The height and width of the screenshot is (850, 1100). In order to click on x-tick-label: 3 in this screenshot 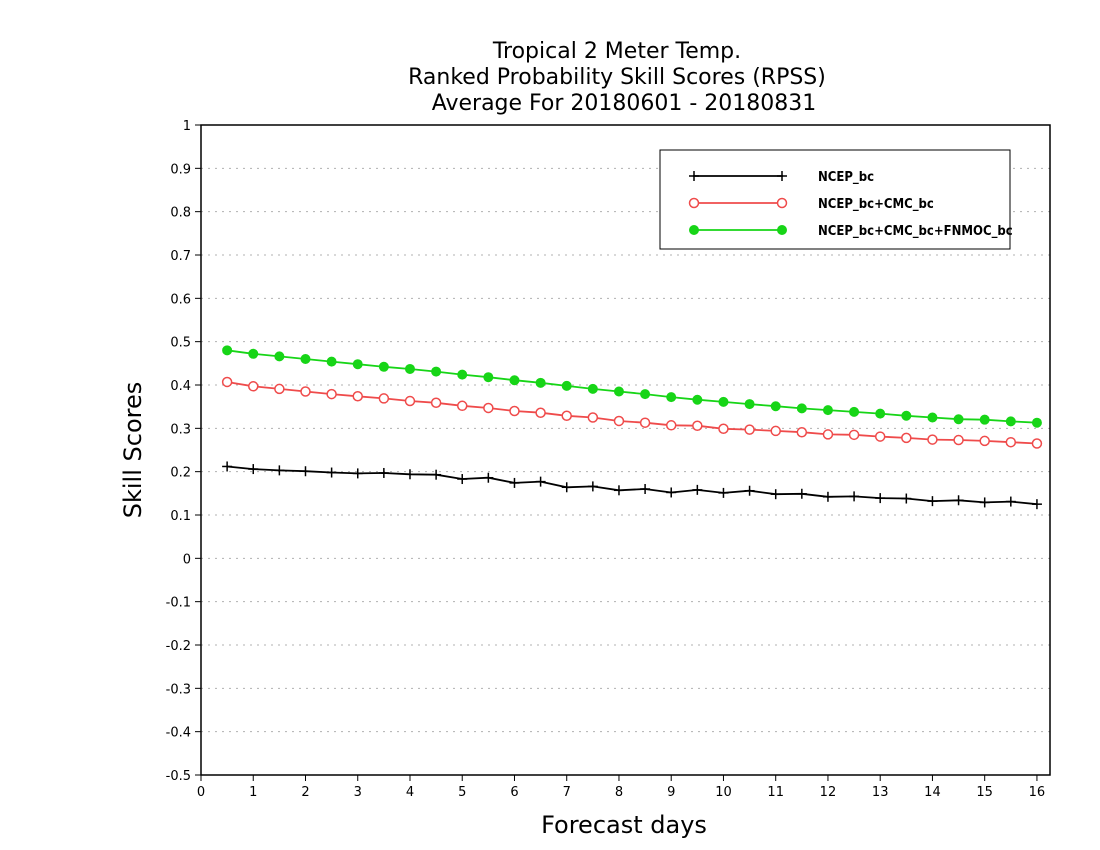, I will do `click(358, 792)`.